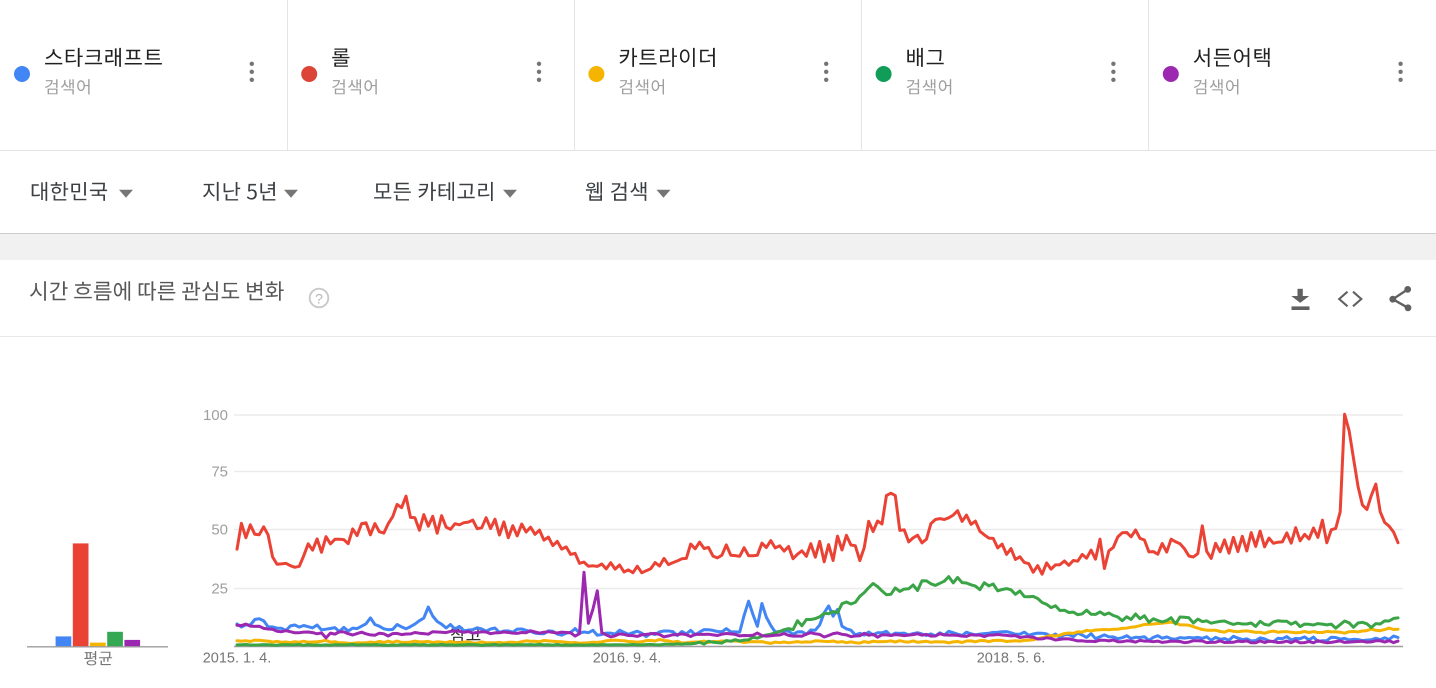 This screenshot has width=1436, height=688. What do you see at coordinates (215, 415) in the screenshot?
I see `svg-text: 100` at bounding box center [215, 415].